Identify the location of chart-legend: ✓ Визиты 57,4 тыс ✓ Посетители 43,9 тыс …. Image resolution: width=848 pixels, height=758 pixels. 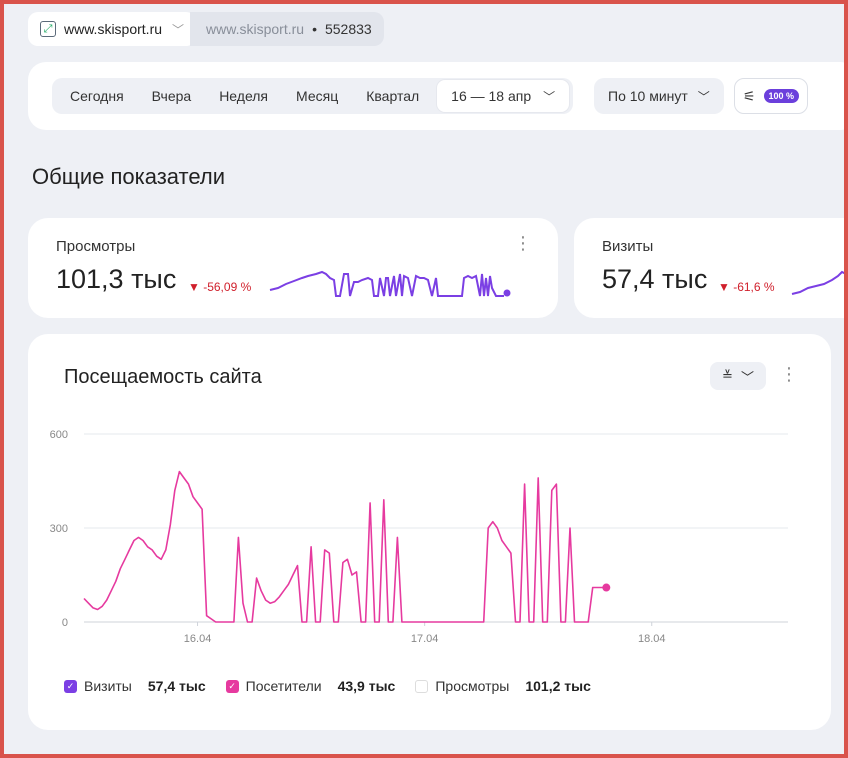
(337, 686).